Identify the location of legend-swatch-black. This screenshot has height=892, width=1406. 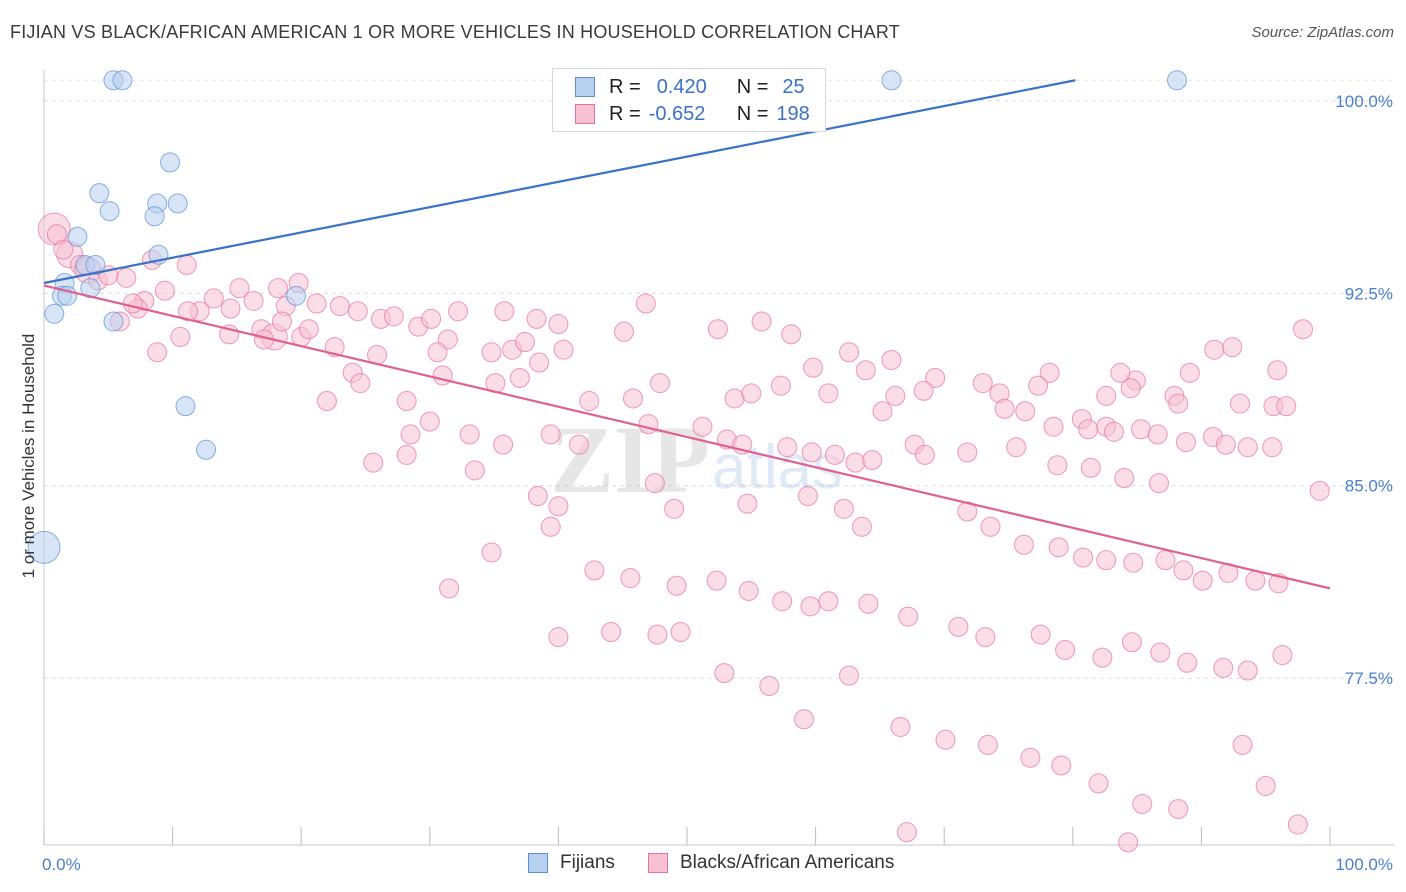
(585, 114).